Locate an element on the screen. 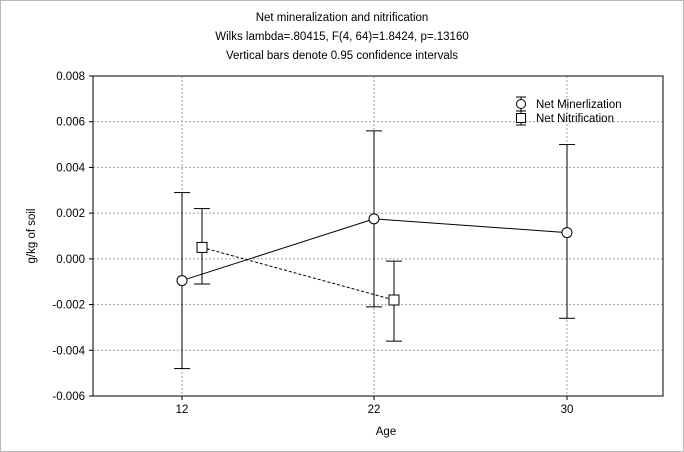 This screenshot has width=684, height=452. y-axis-label: g/kg of soil is located at coordinates (32, 236).